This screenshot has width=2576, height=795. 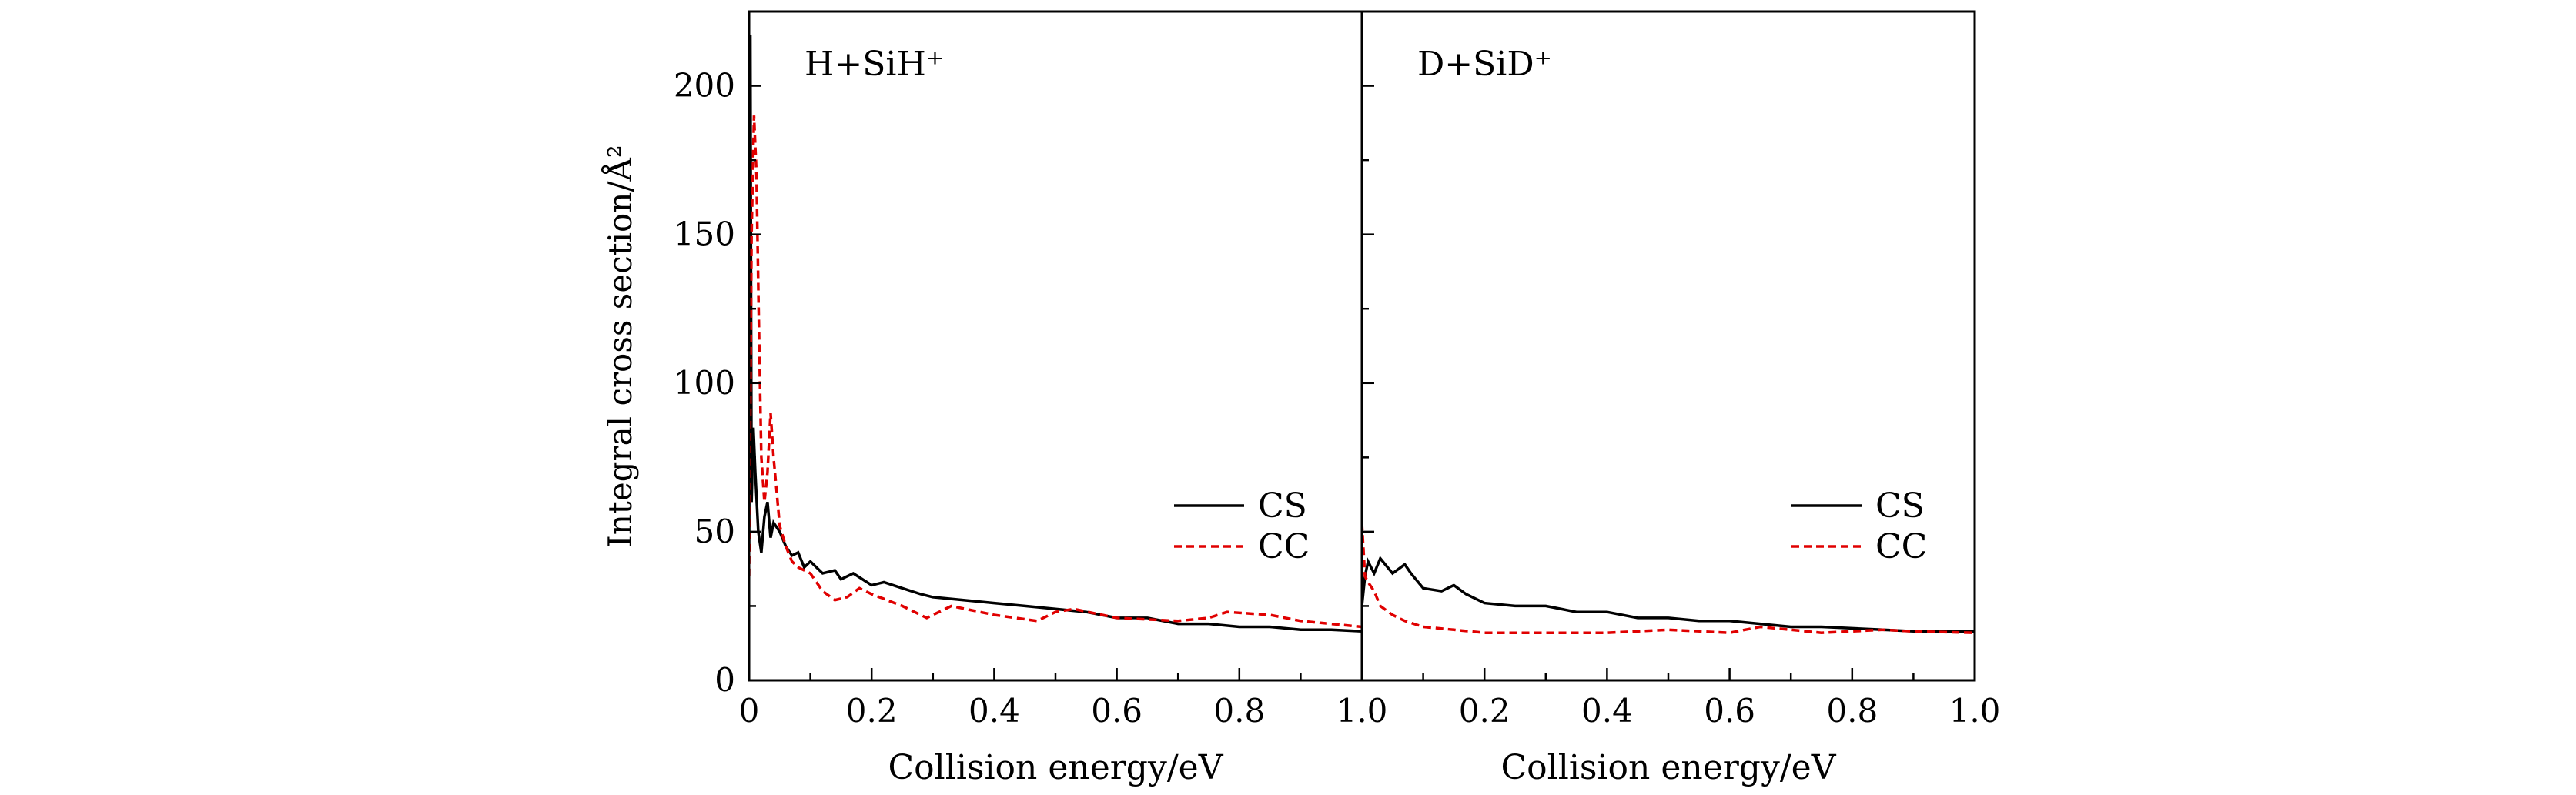 I want to click on x-tick-label: 0, so click(x=750, y=711).